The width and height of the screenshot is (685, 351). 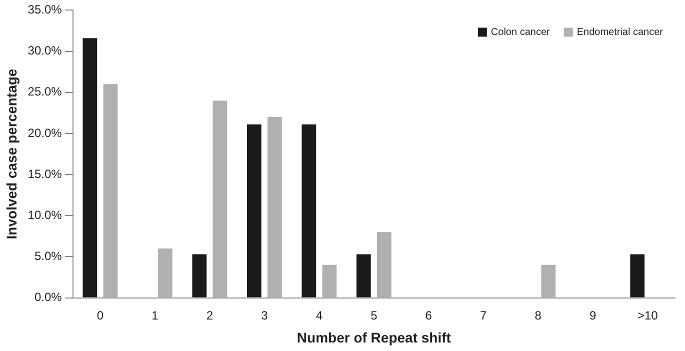 I want to click on y-axis-title: Involved case percentage, so click(x=11, y=154).